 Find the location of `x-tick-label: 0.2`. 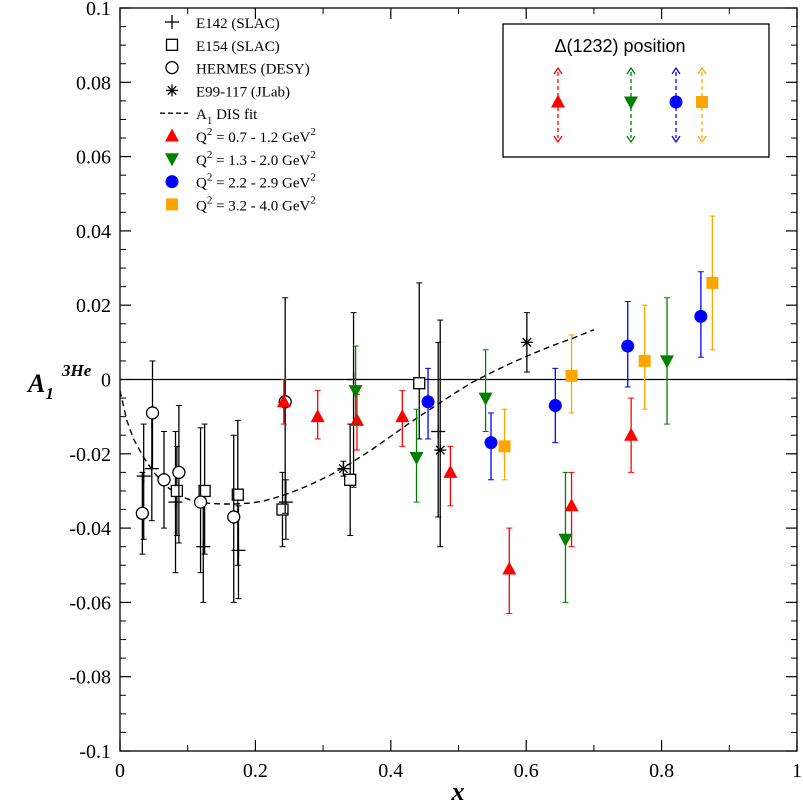

x-tick-label: 0.2 is located at coordinates (255, 771).